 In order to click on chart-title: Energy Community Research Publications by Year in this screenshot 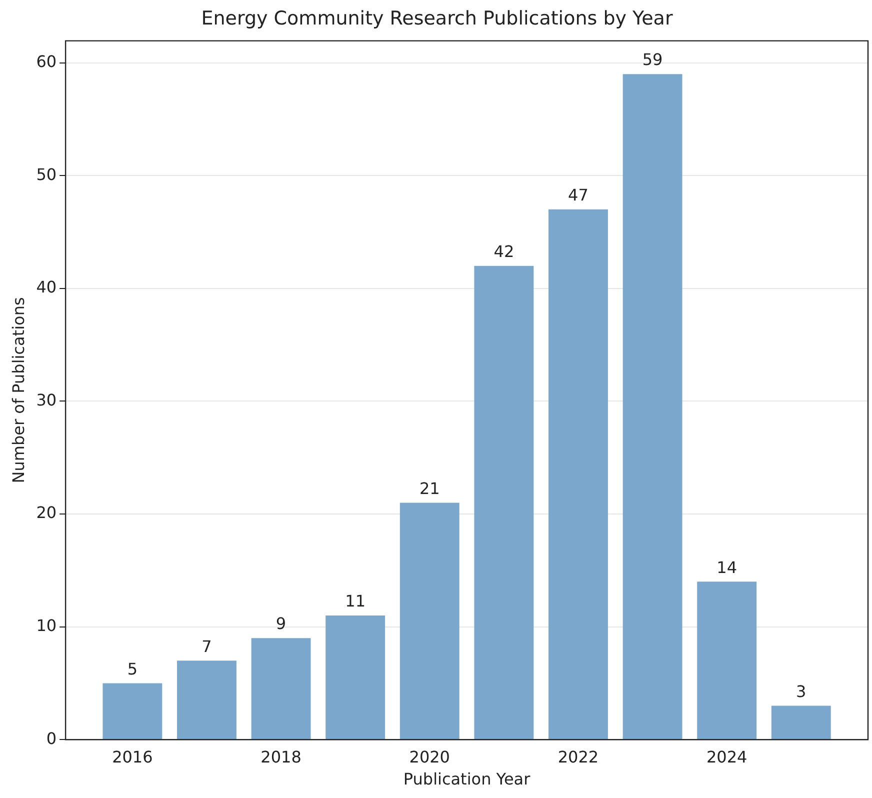, I will do `click(437, 18)`.